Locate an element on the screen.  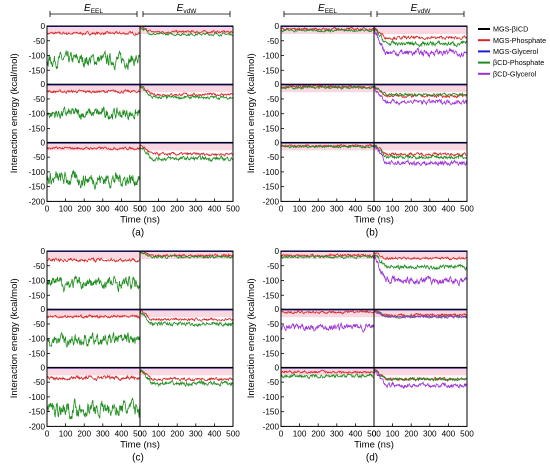
column-header-vdw: EvdW is located at coordinates (187, 9).